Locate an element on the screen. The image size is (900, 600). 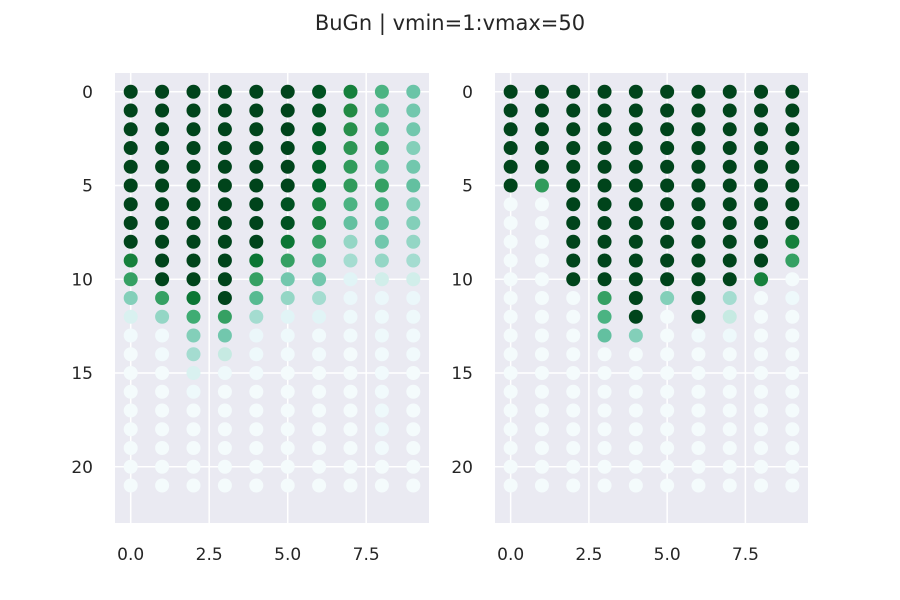
x-tick-label: 0.0 is located at coordinates (510, 555).